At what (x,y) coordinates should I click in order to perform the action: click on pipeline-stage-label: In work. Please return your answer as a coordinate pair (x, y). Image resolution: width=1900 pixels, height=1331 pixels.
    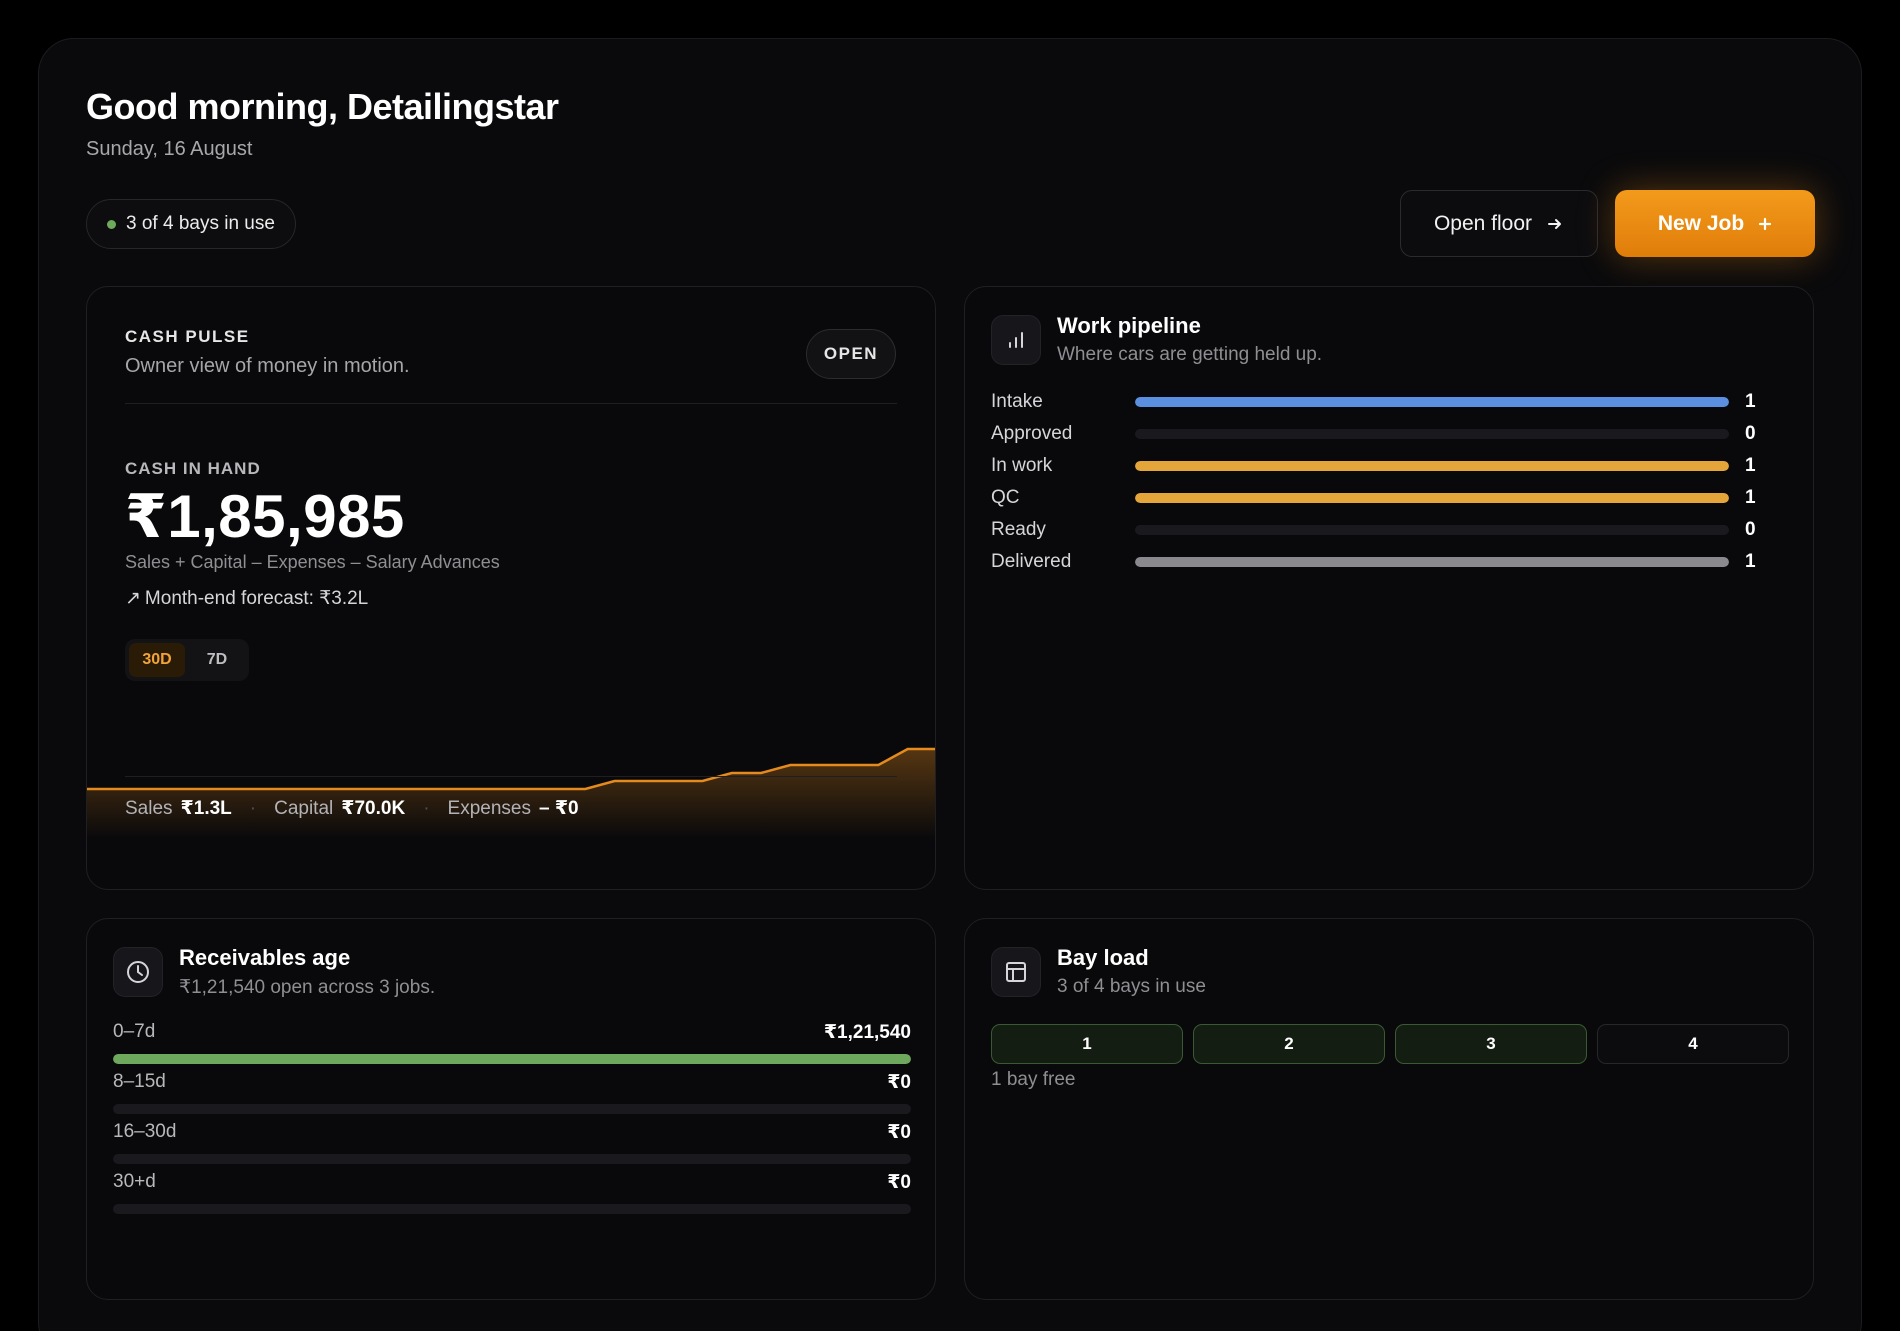
    Looking at the image, I should click on (1022, 465).